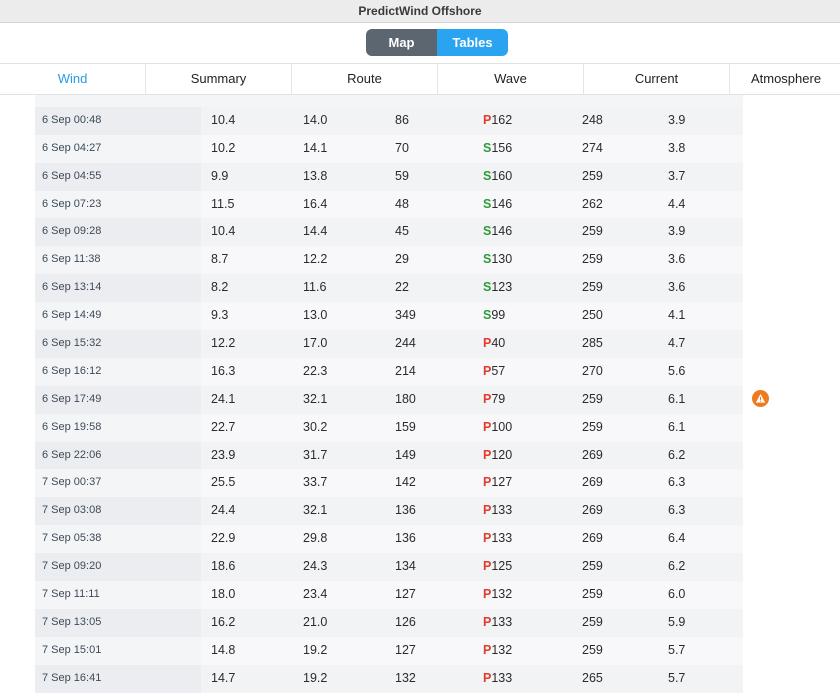  Describe the element at coordinates (405, 370) in the screenshot. I see `wind-direction-cell: 214` at that location.